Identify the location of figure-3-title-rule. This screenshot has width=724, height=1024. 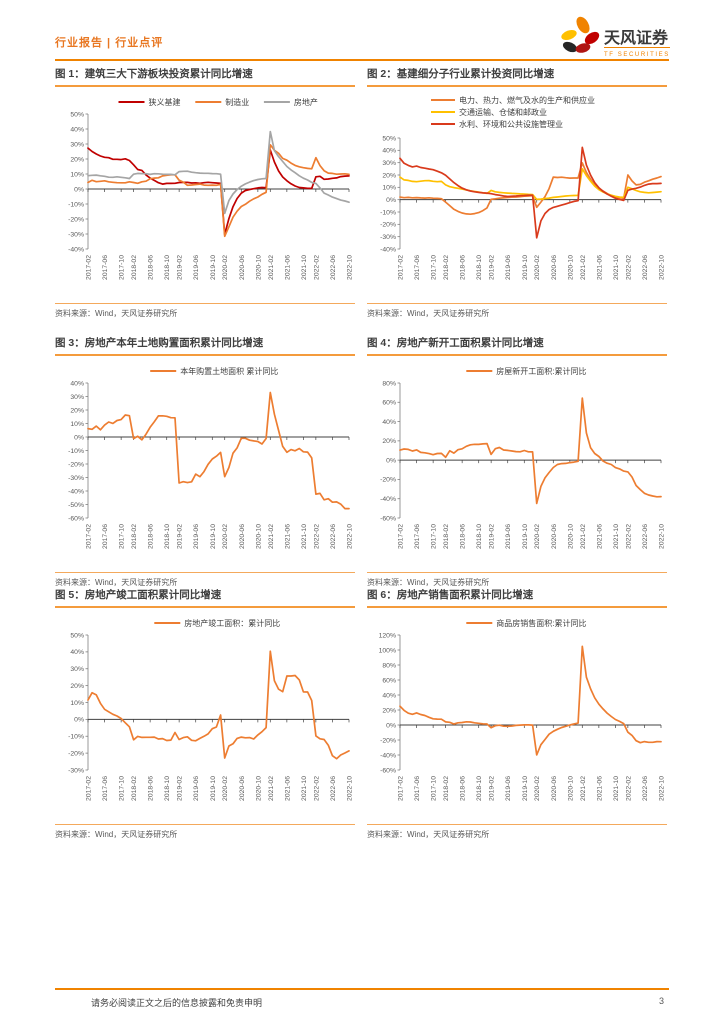
(205, 355).